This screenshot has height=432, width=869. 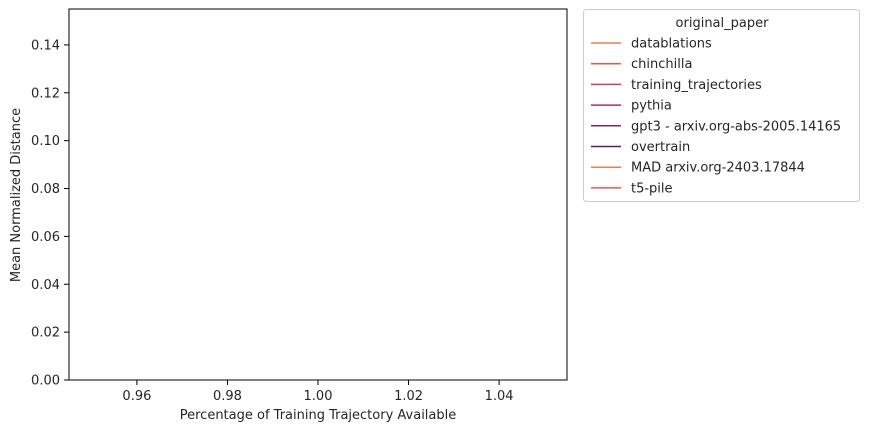 What do you see at coordinates (671, 44) in the screenshot?
I see `legend-entry-label: datablations` at bounding box center [671, 44].